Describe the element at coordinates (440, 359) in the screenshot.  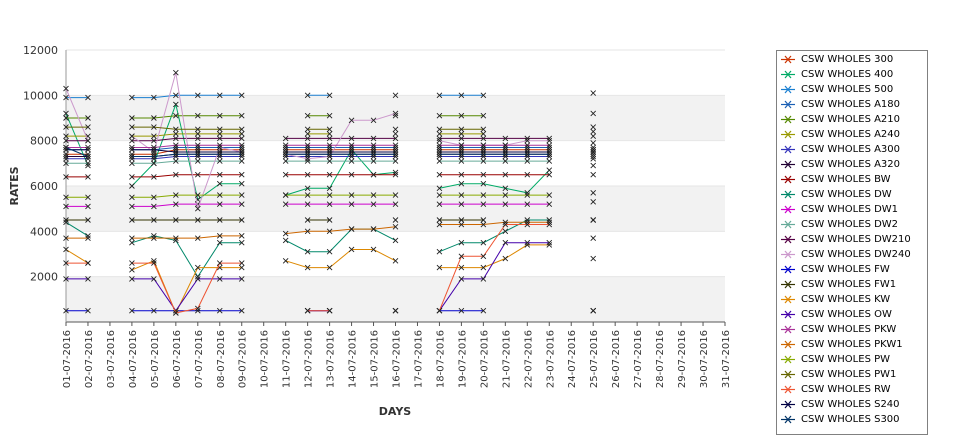
I see `x-tick-label: 18-07-2016` at that location.